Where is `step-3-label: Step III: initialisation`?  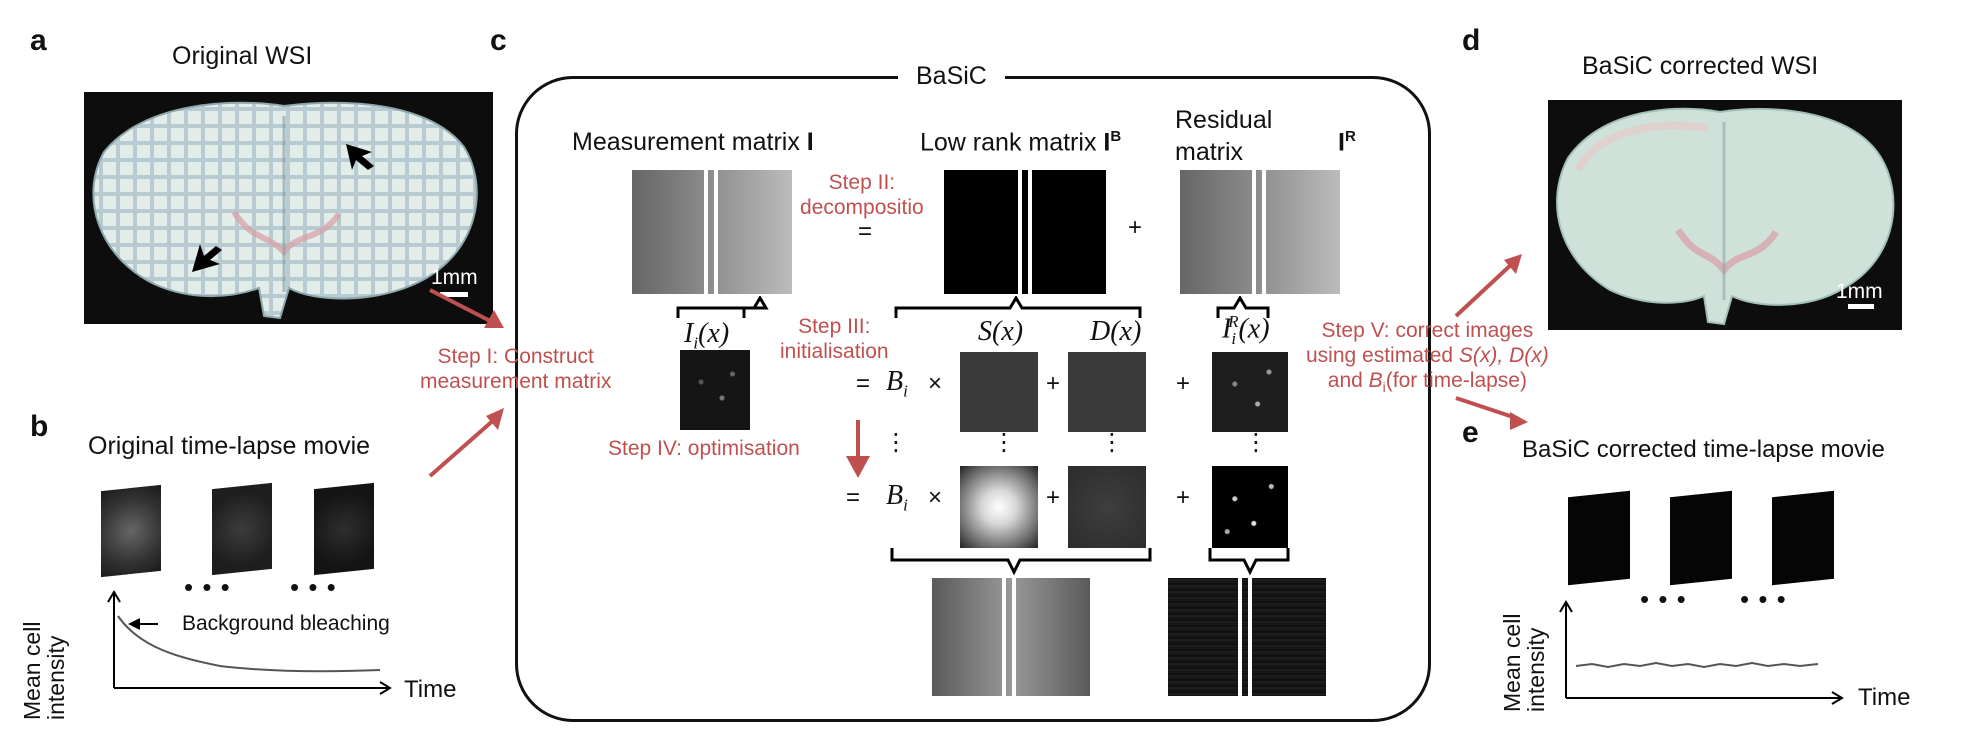 step-3-label: Step III: initialisation is located at coordinates (834, 339).